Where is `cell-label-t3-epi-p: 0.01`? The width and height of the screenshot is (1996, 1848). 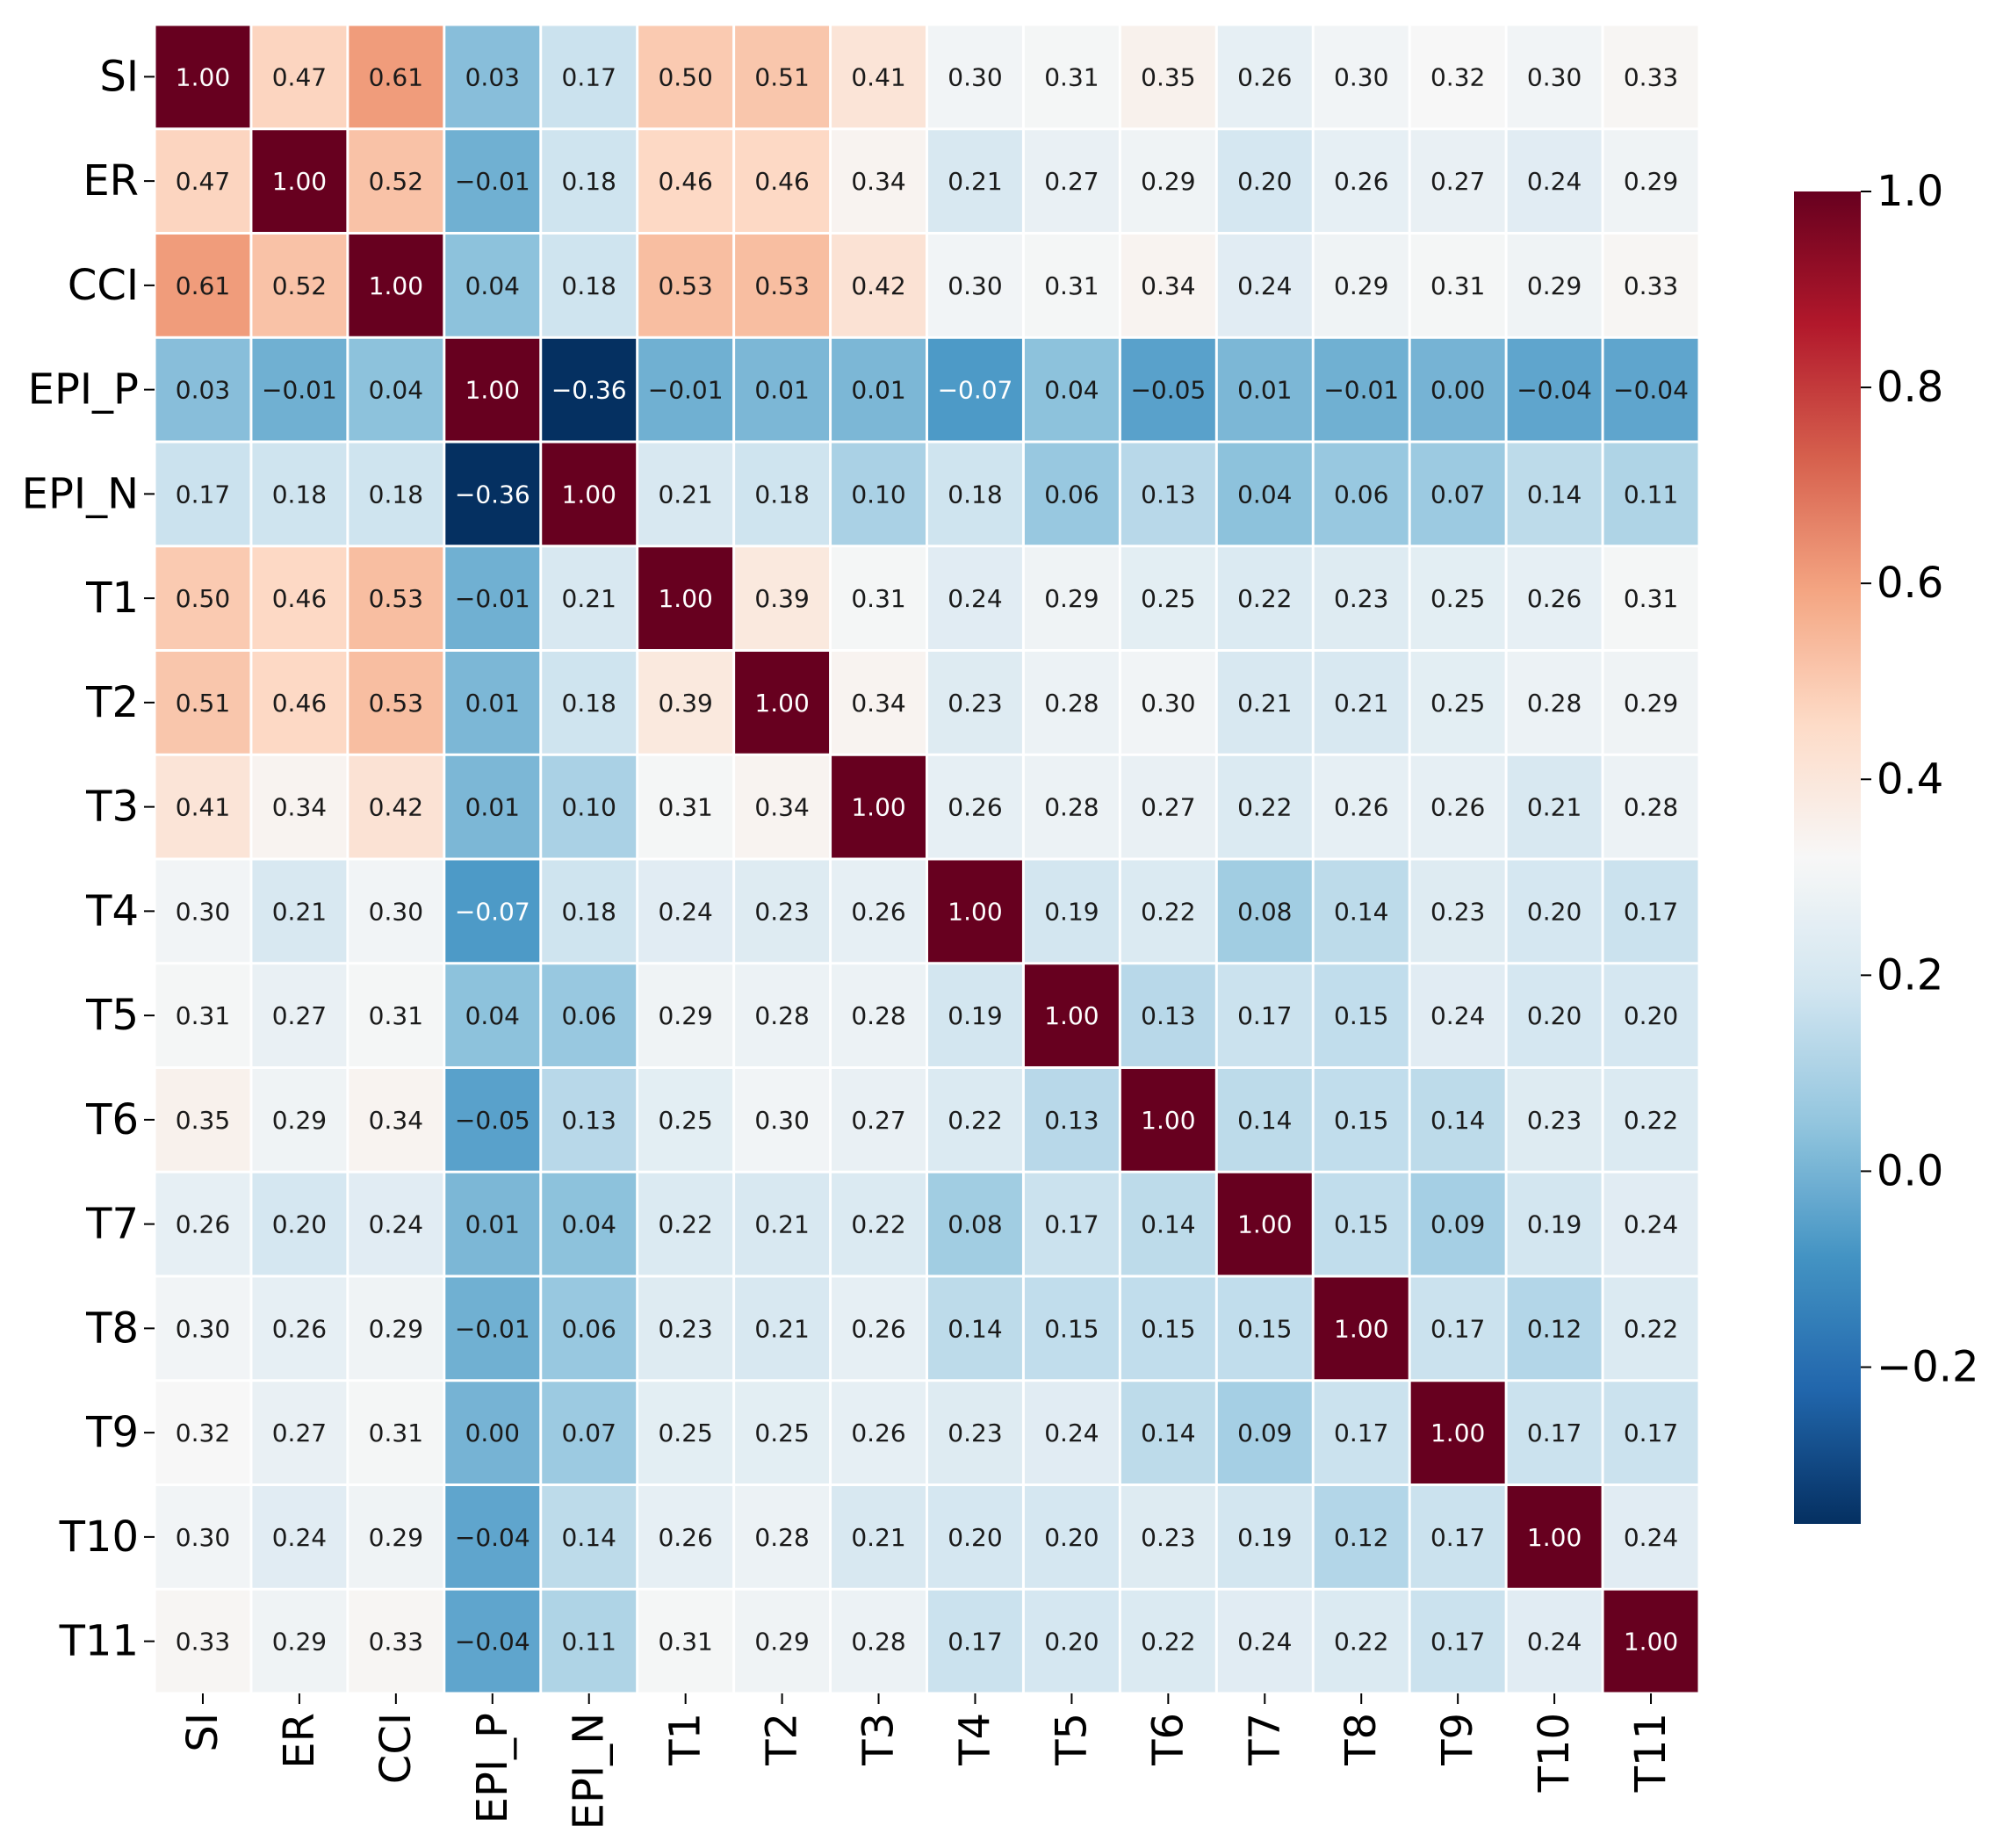 cell-label-t3-epi-p: 0.01 is located at coordinates (492, 807).